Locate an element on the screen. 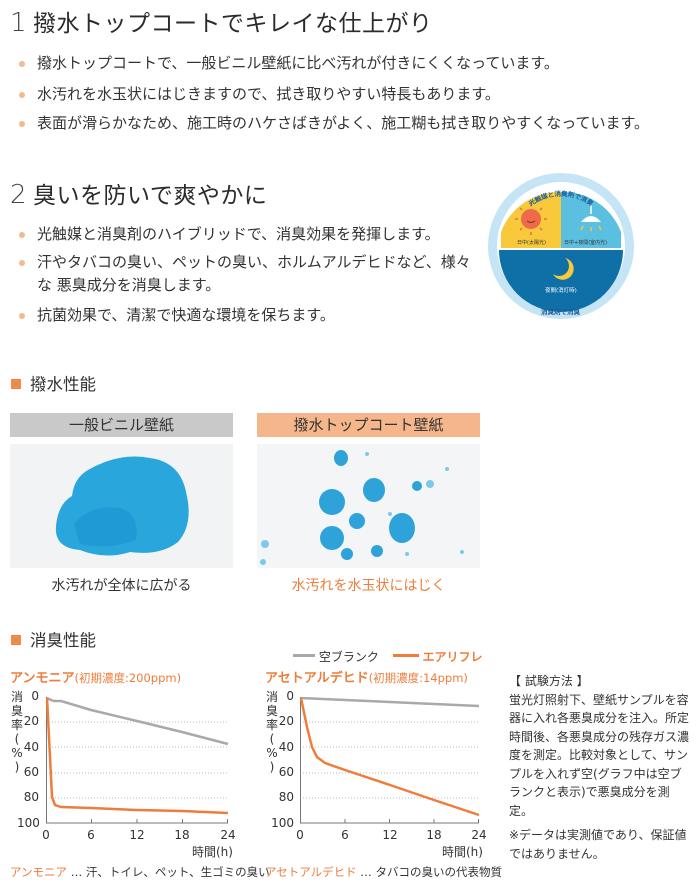 The image size is (700, 885). chart2-title-sub: (初期濃度:14ppm) is located at coordinates (418, 678).